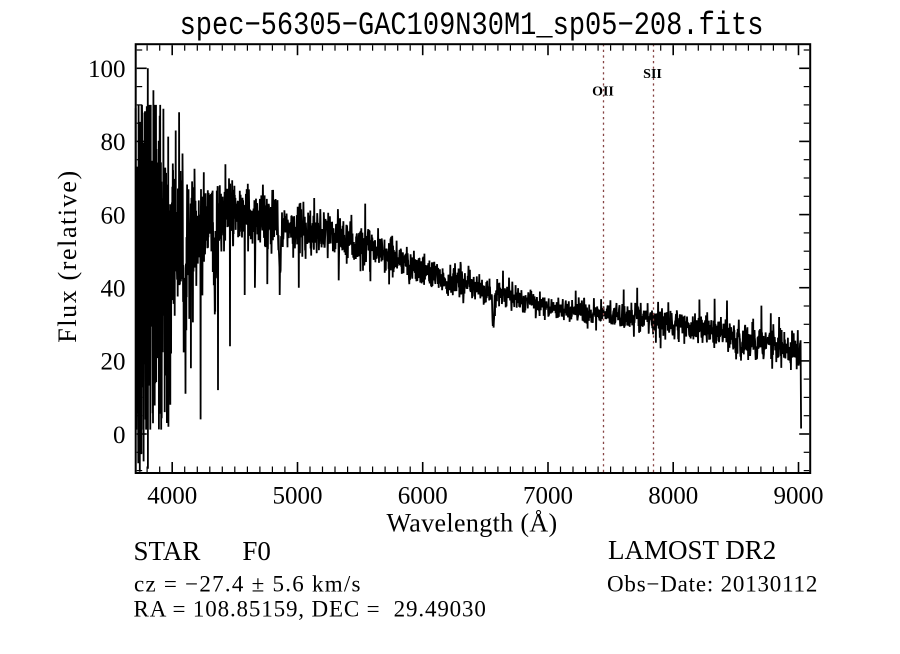 This screenshot has width=900, height=654. I want to click on svg-text: SII, so click(652, 74).